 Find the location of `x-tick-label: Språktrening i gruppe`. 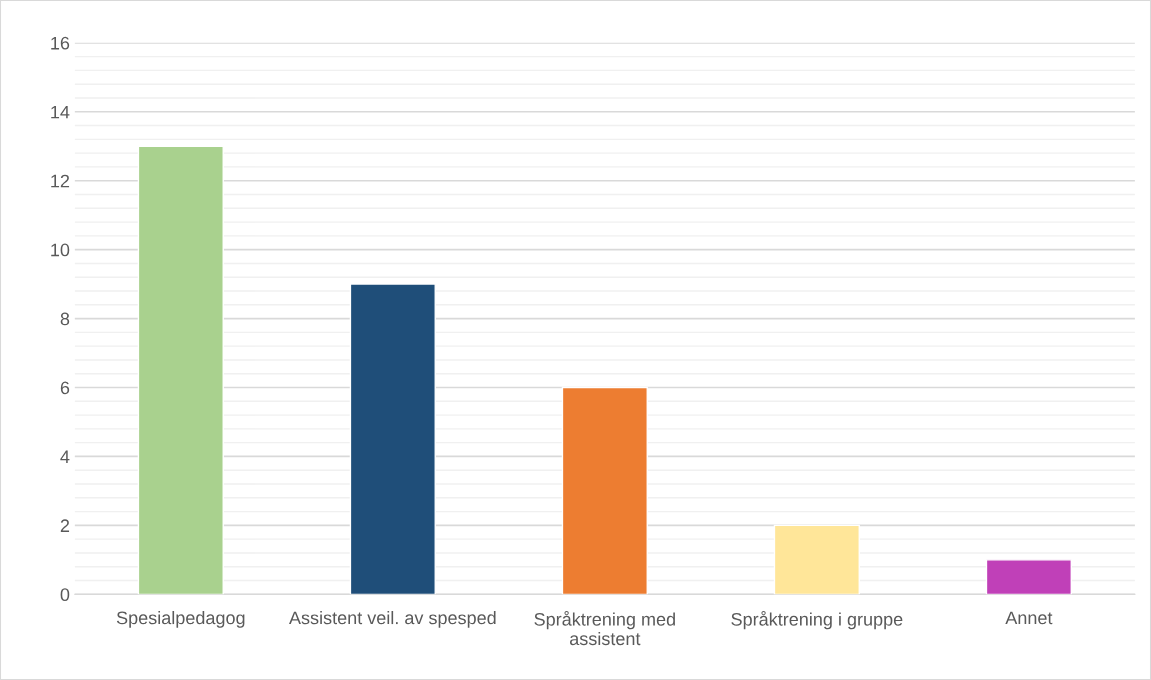

x-tick-label: Språktrening i gruppe is located at coordinates (817, 620).